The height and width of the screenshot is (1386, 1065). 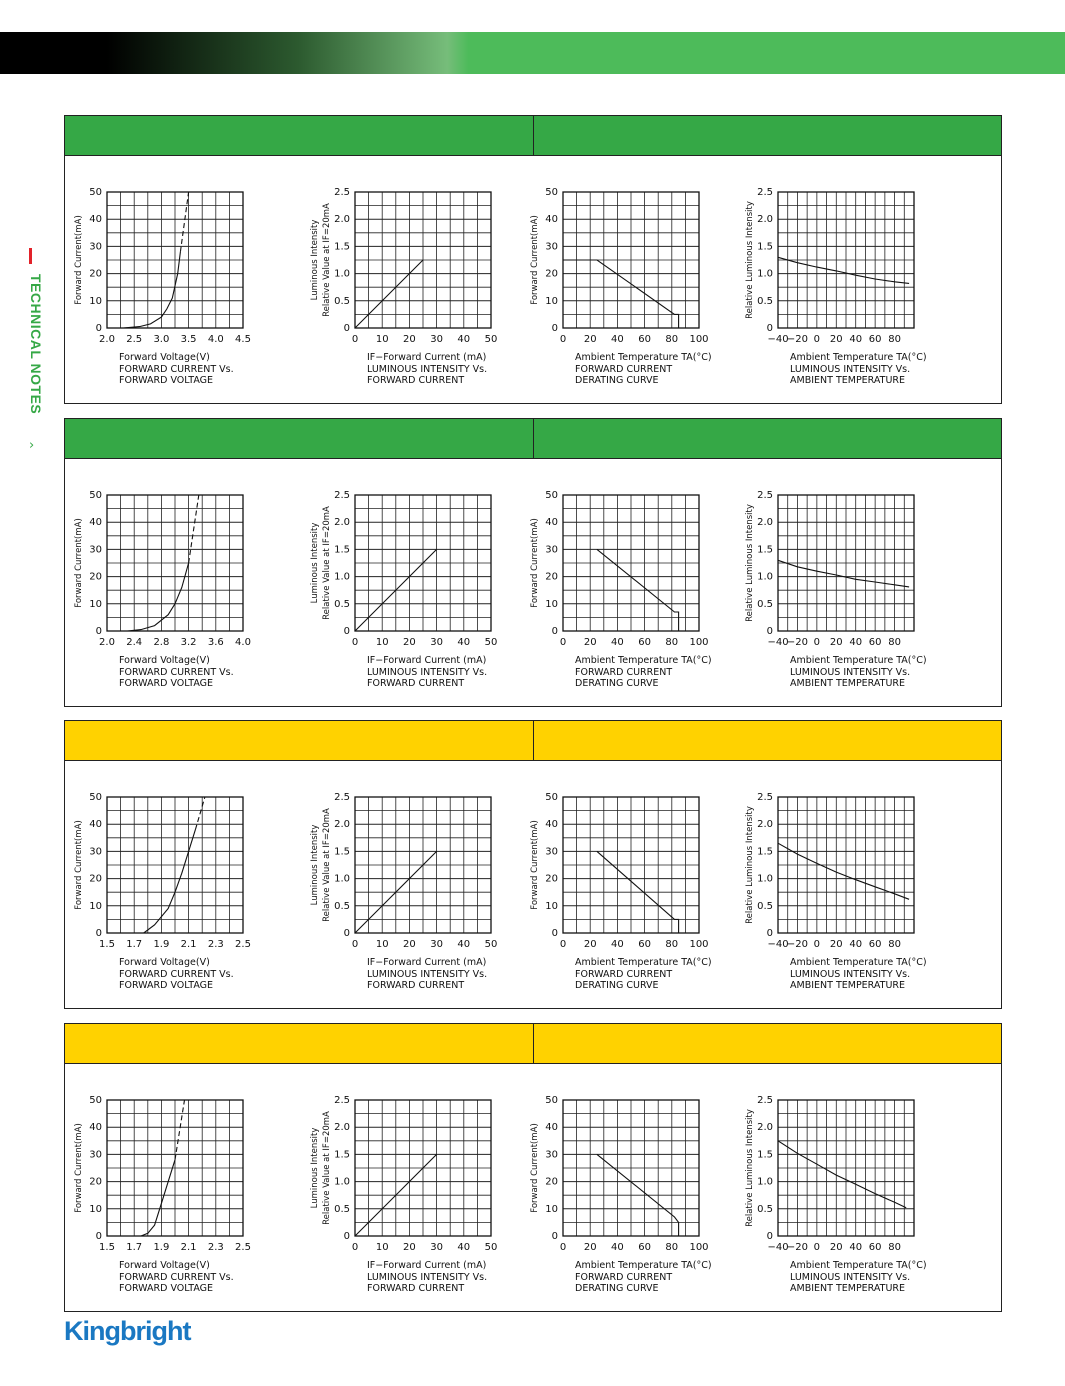 I want to click on x-tick-label: 60, so click(x=644, y=1247).